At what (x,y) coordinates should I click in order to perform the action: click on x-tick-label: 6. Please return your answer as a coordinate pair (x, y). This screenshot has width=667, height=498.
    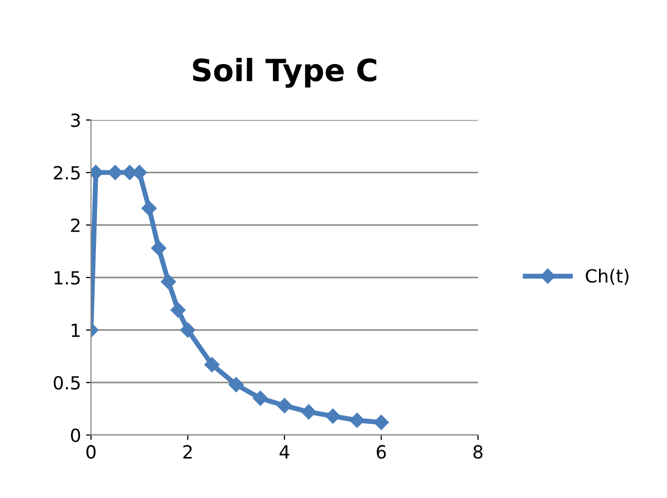
    Looking at the image, I should click on (381, 452).